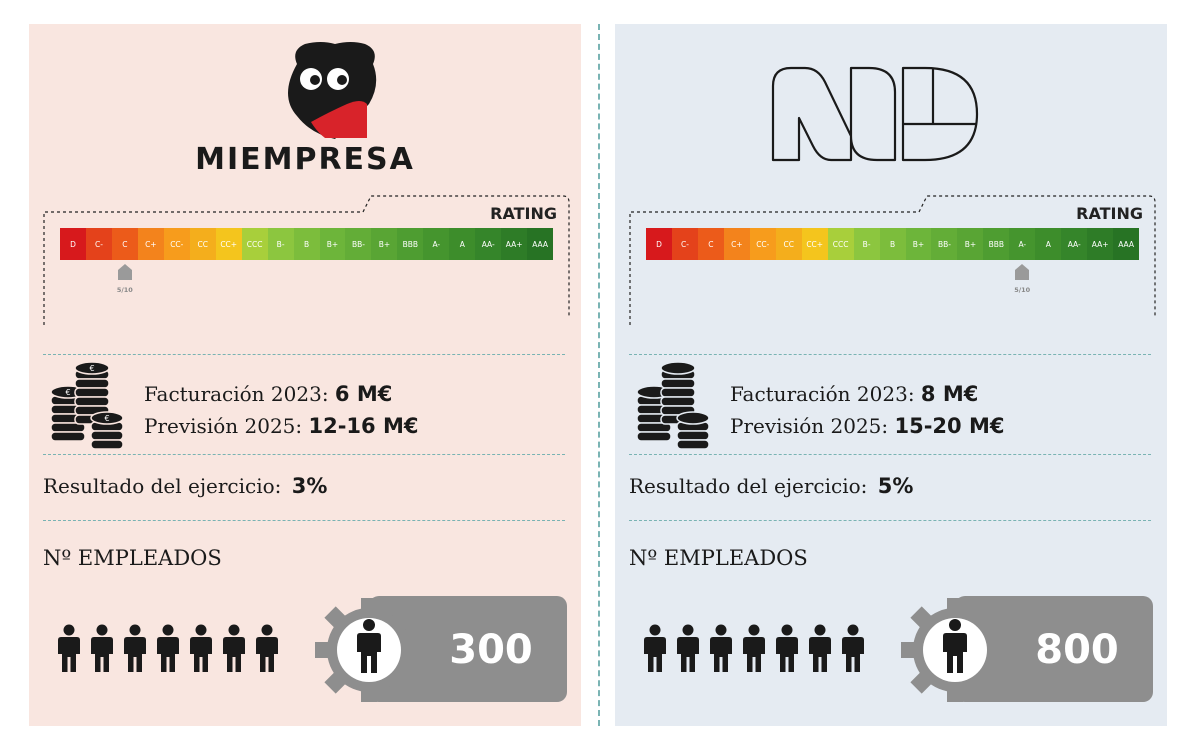 The height and width of the screenshot is (750, 1200). Describe the element at coordinates (895, 486) in the screenshot. I see `resultado-value: 5%` at that location.